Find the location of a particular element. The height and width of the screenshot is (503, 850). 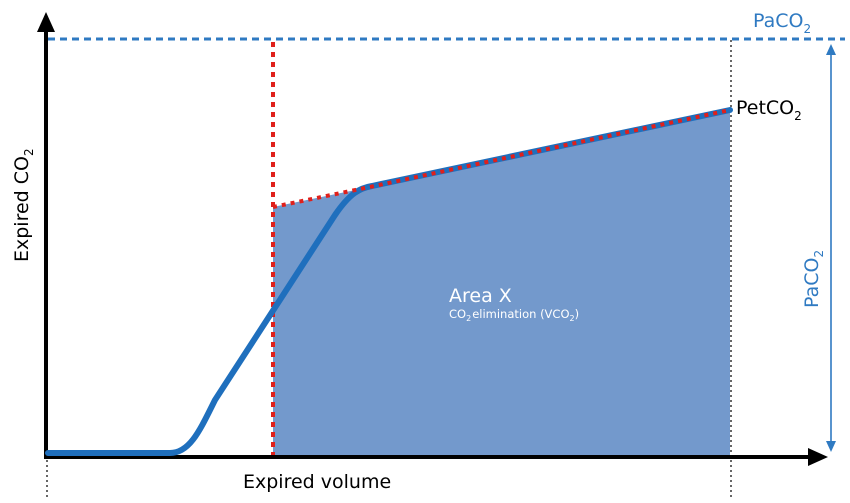

y-axis-arrowhead is located at coordinates (46, 22).